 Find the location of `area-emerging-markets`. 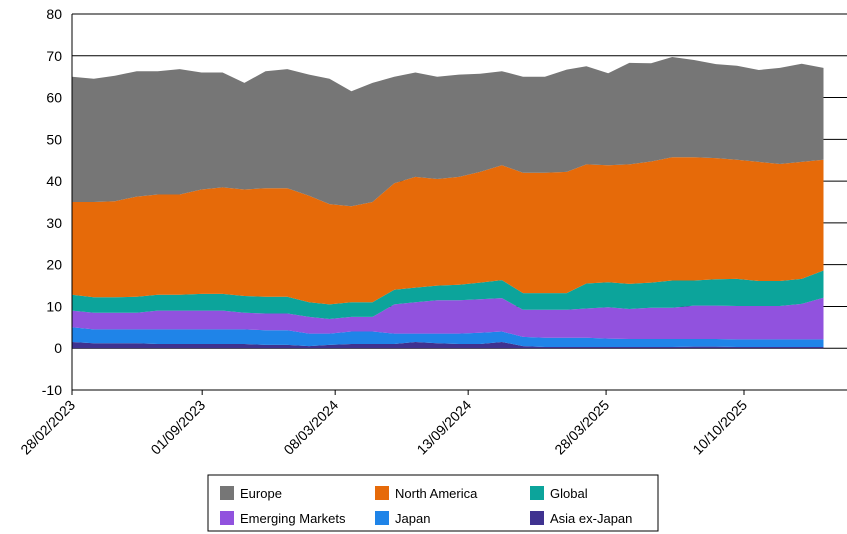

area-emerging-markets is located at coordinates (448, 318).